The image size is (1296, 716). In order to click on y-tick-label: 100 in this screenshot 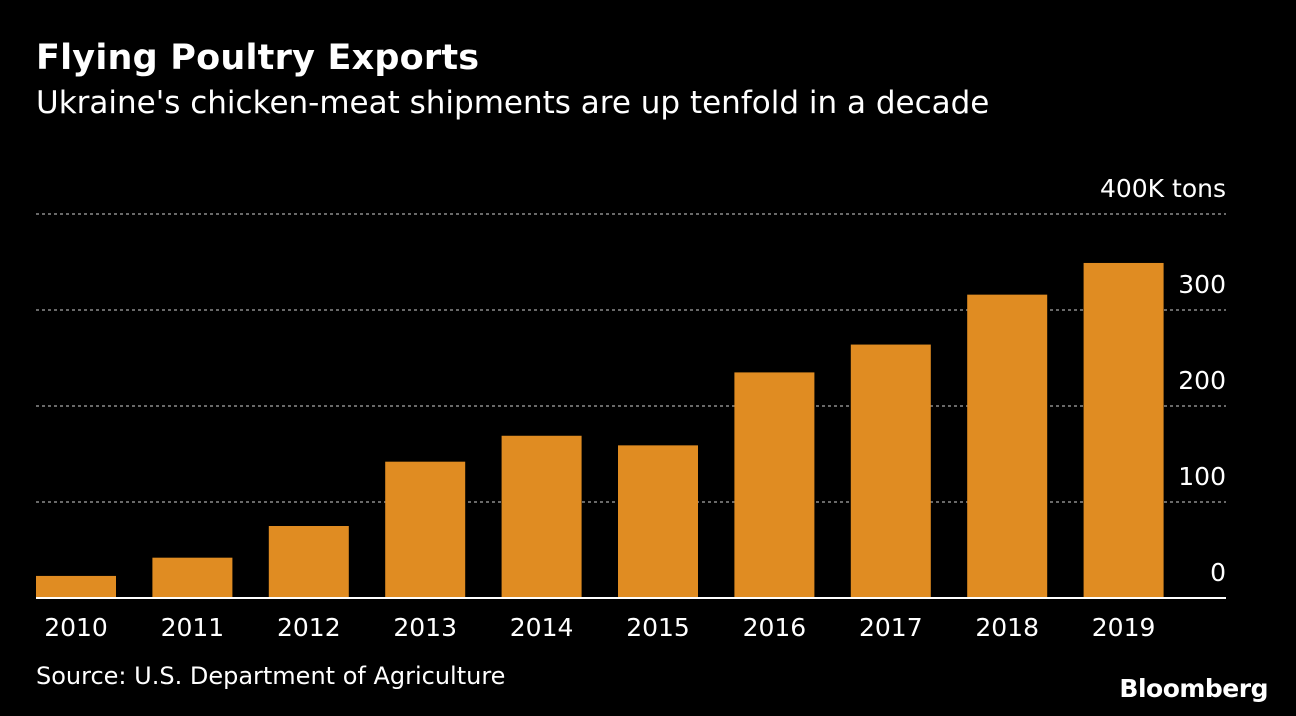, I will do `click(1202, 476)`.